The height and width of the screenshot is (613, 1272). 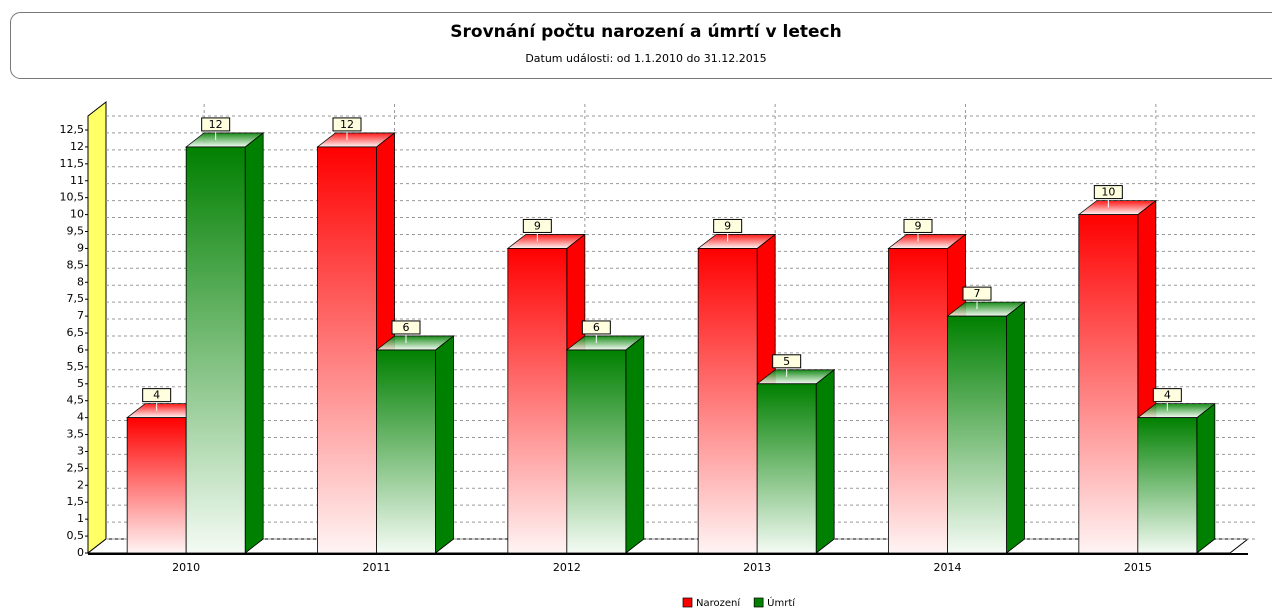 What do you see at coordinates (377, 567) in the screenshot?
I see `x-tick-label: 2011` at bounding box center [377, 567].